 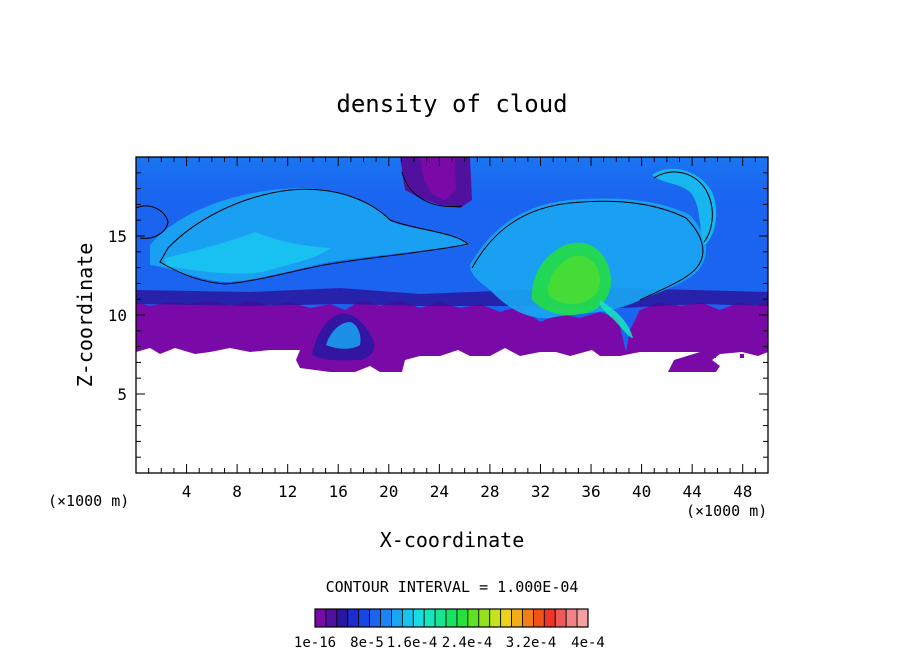 What do you see at coordinates (452, 587) in the screenshot?
I see `contour-interval-text: CONTOUR INTERVAL = 1.000E-04` at bounding box center [452, 587].